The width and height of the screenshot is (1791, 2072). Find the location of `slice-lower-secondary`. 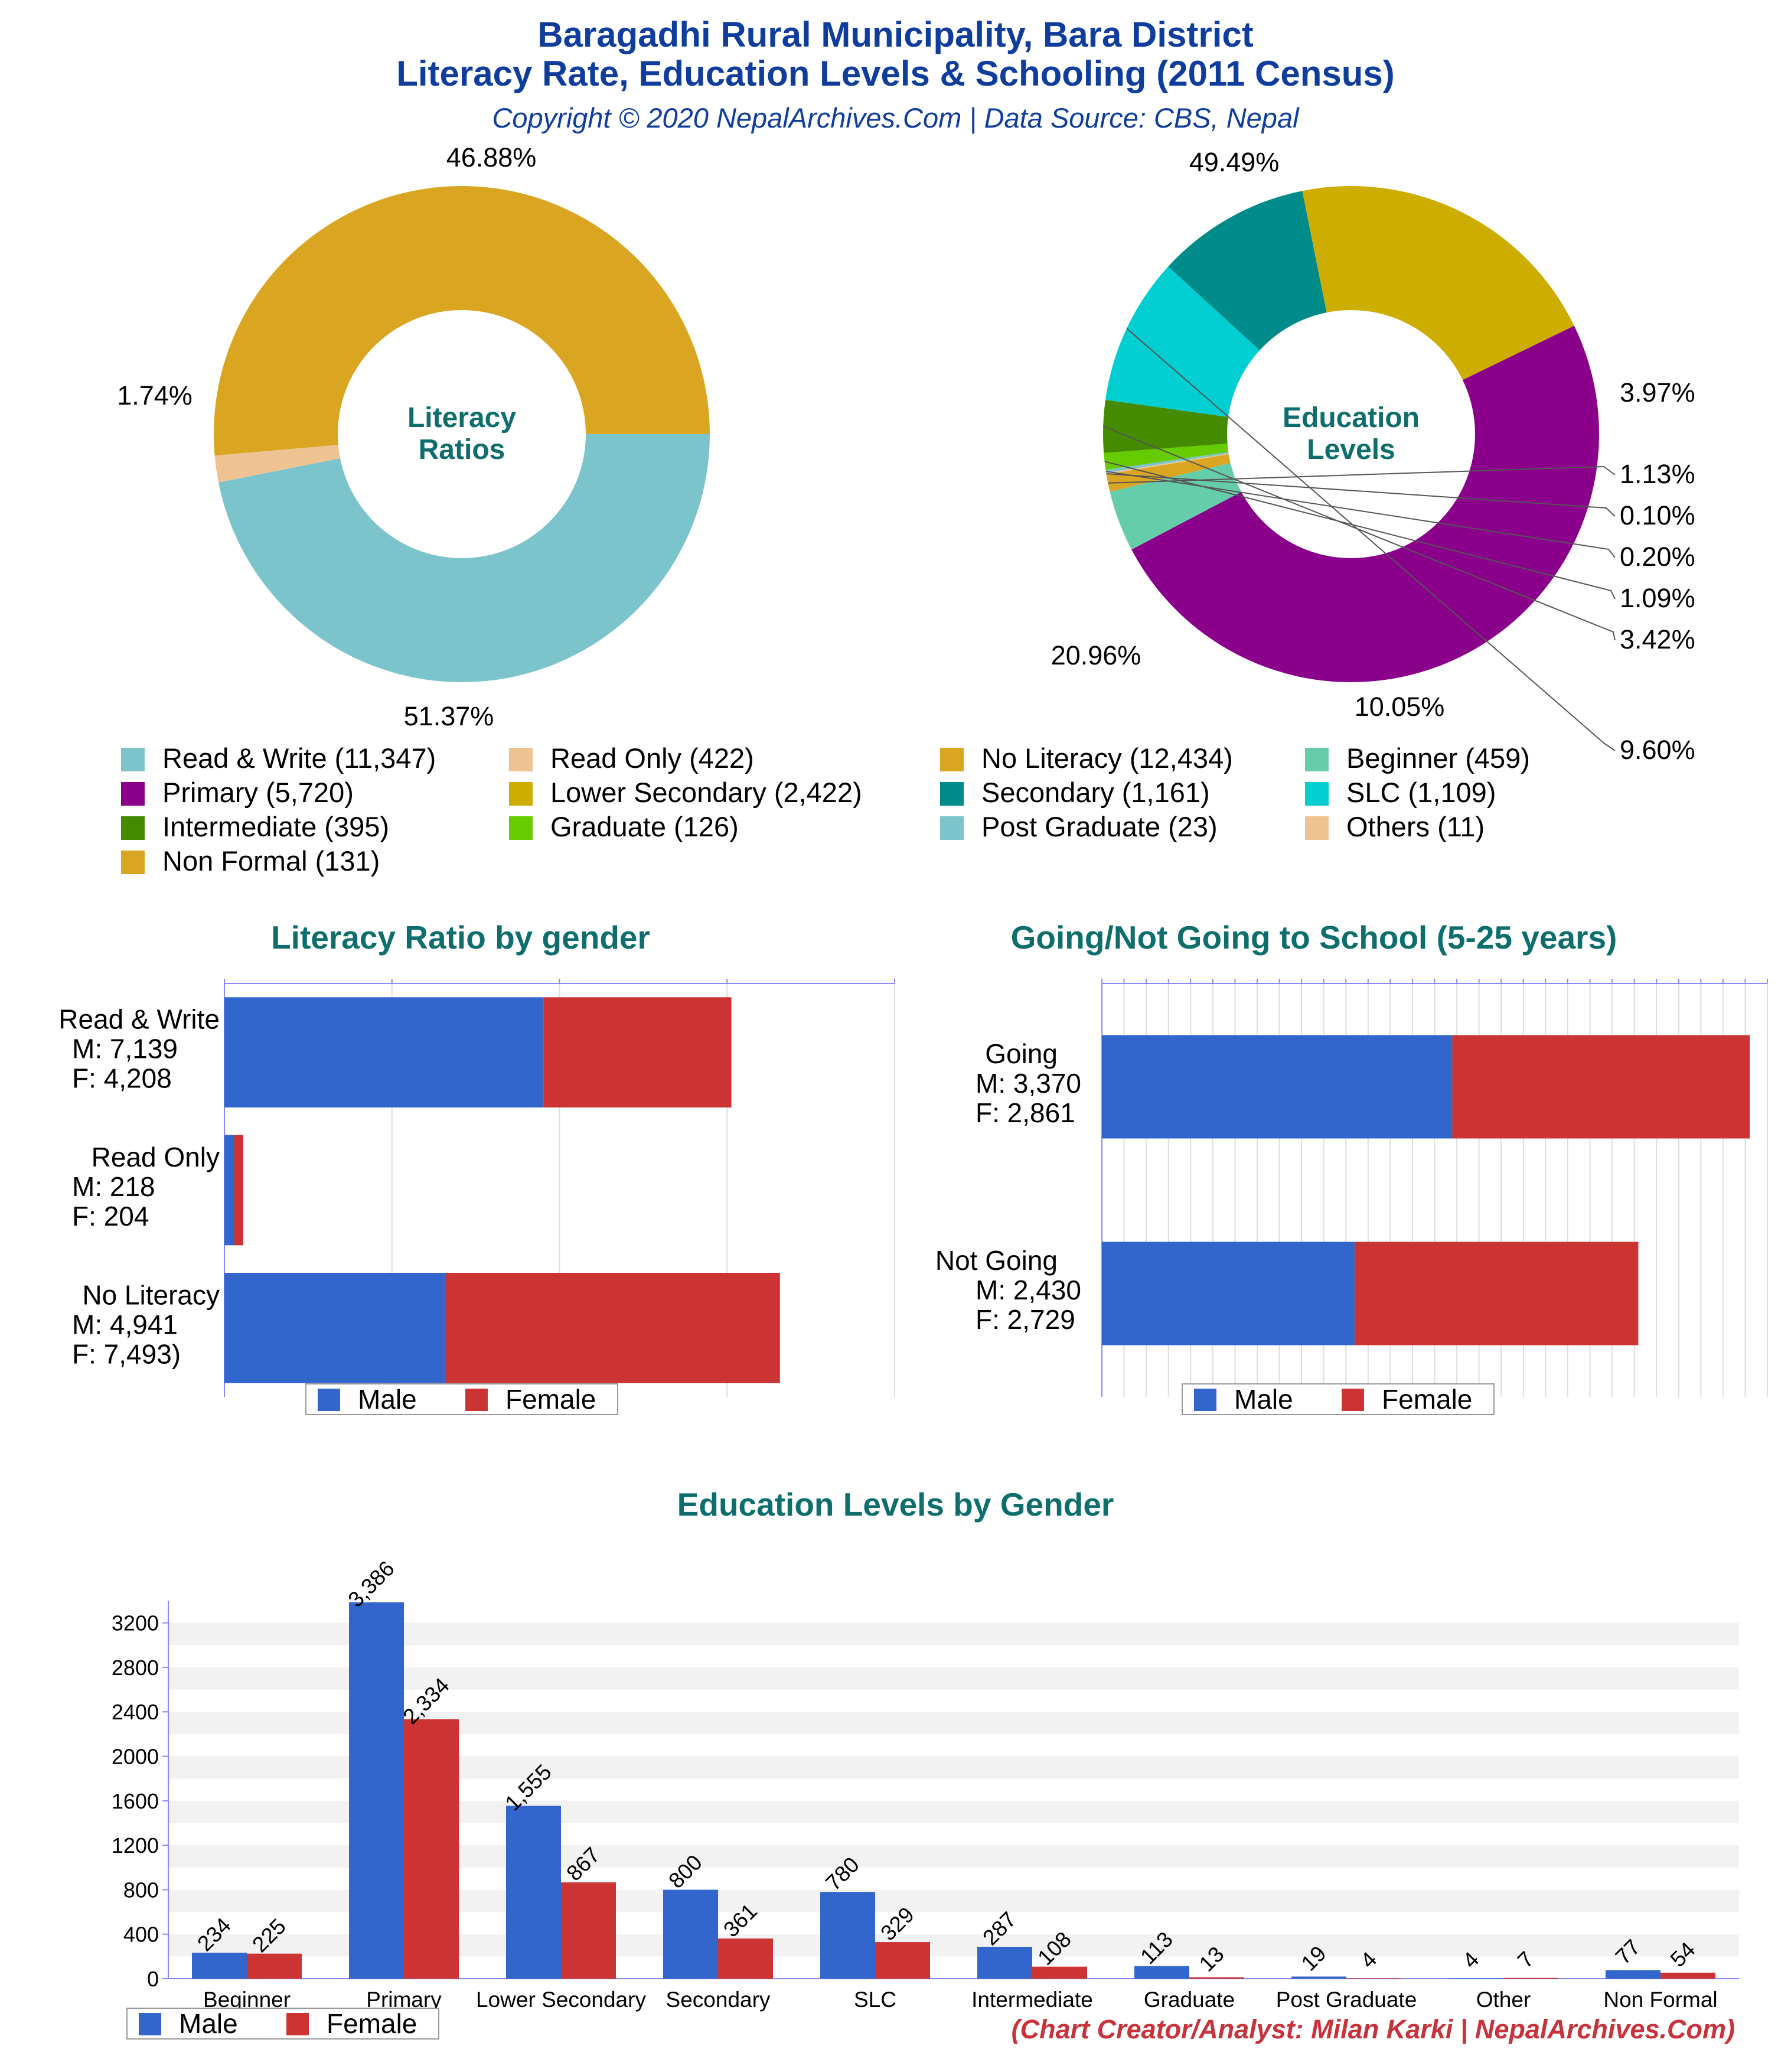

slice-lower-secondary is located at coordinates (1438, 283).